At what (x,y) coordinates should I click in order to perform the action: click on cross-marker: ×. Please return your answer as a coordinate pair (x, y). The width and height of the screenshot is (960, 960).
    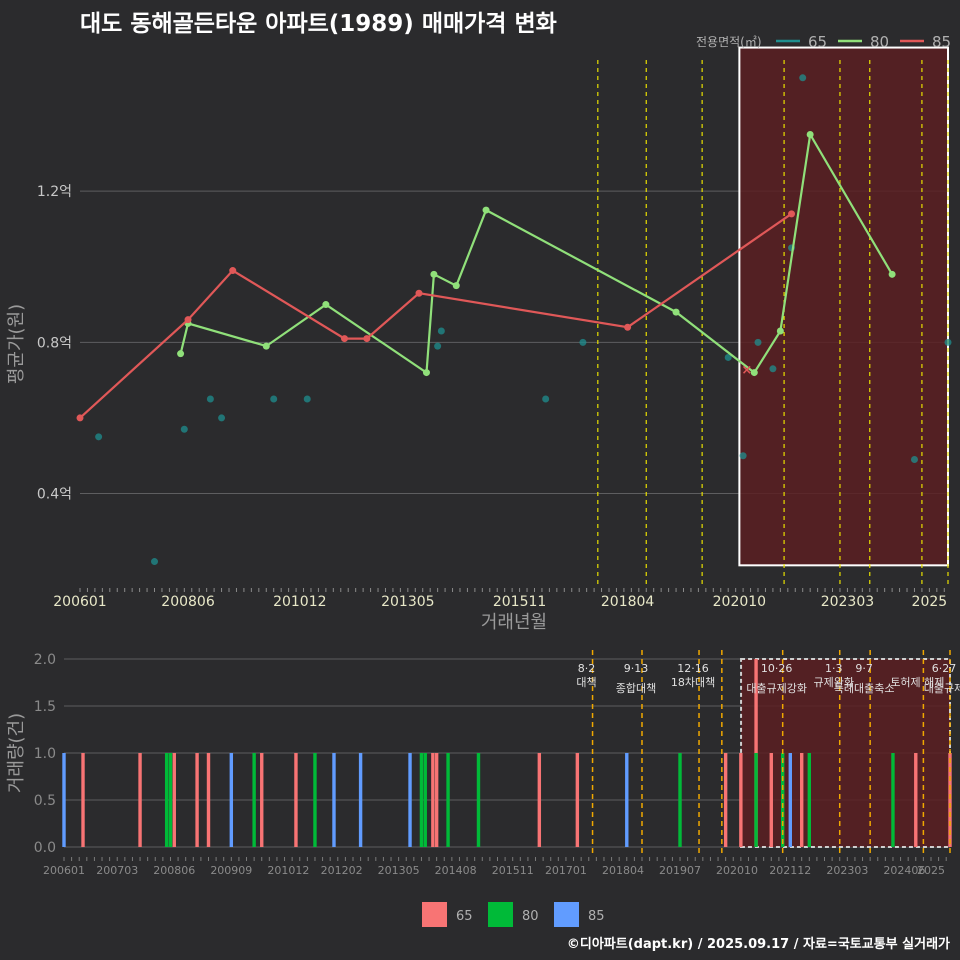
    Looking at the image, I should click on (746, 370).